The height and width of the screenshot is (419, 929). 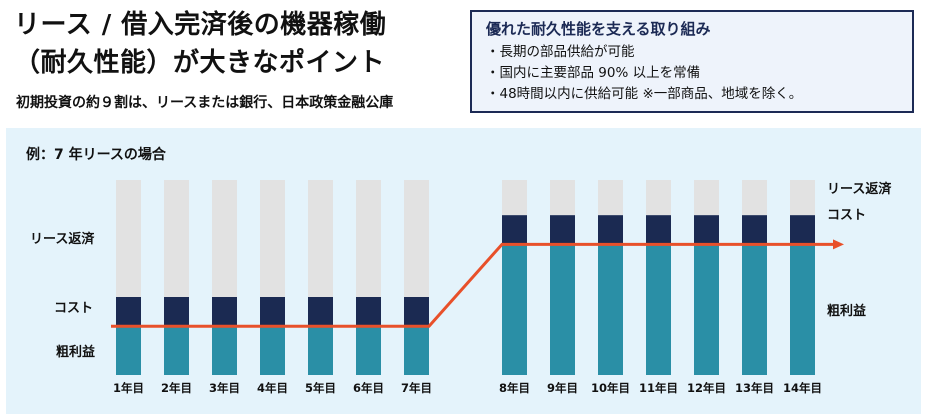 I want to click on tick-label-12: 12年目, so click(x=706, y=388).